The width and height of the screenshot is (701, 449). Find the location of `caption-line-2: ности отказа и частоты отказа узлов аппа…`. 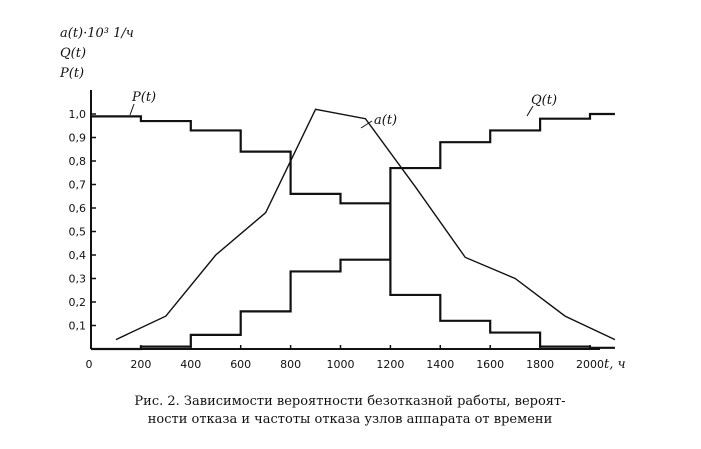

caption-line-2: ности отказа и частоты отказа узлов аппа… is located at coordinates (350, 419).